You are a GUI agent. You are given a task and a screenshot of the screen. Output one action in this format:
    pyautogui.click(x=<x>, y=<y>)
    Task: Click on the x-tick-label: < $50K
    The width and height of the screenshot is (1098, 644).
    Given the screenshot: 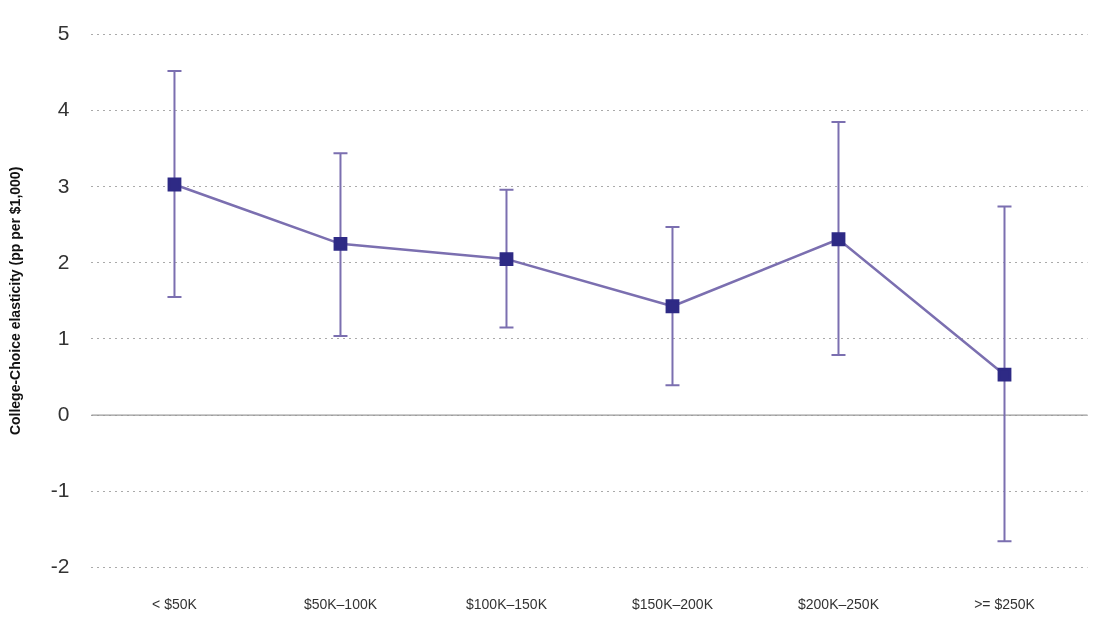 What is the action you would take?
    pyautogui.click(x=175, y=604)
    